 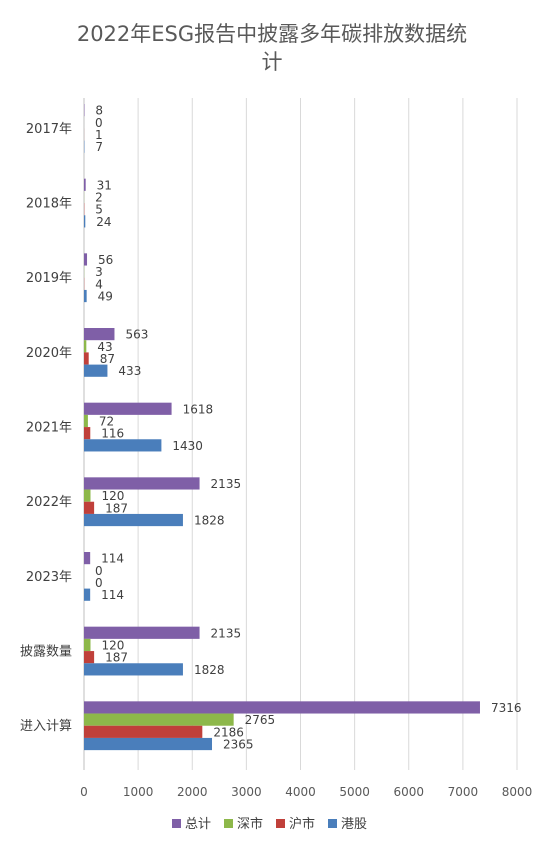 What do you see at coordinates (198, 409) in the screenshot?
I see `data-label-总计-2021年: 1618` at bounding box center [198, 409].